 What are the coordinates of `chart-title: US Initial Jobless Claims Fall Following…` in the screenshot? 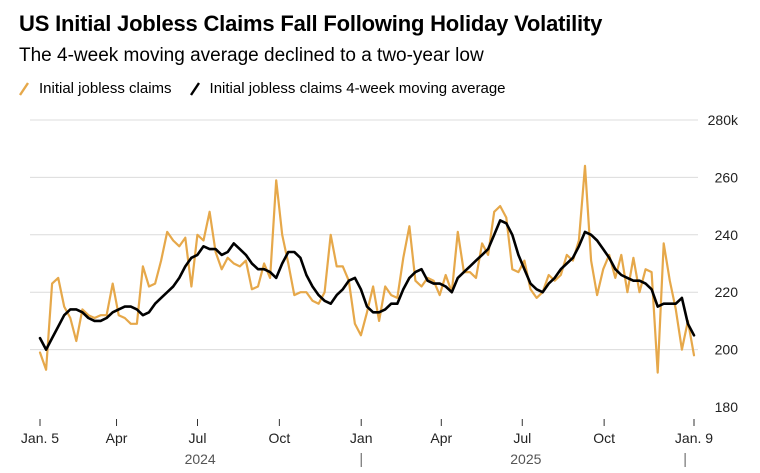 It's located at (311, 23).